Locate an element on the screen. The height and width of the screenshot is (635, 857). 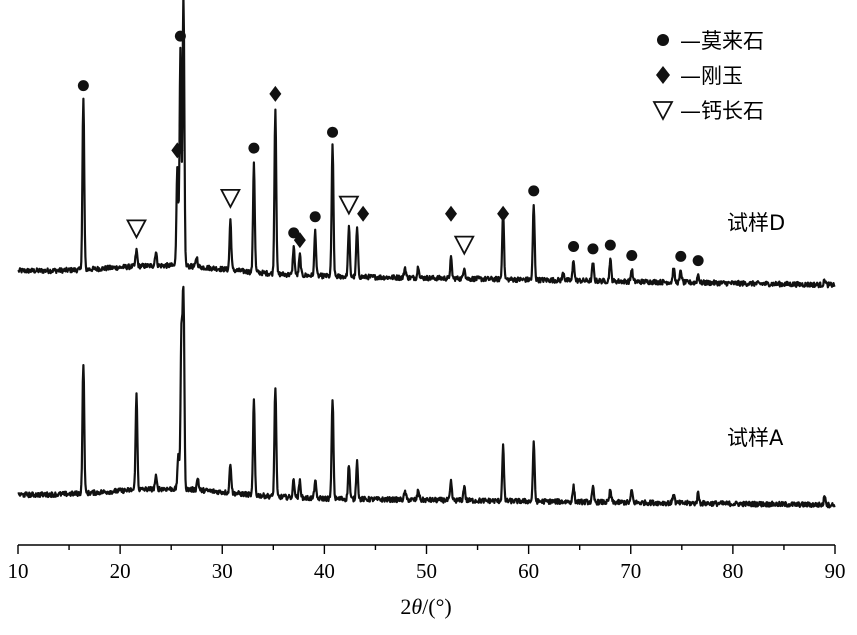
x-tick-label: 40 is located at coordinates (324, 571).